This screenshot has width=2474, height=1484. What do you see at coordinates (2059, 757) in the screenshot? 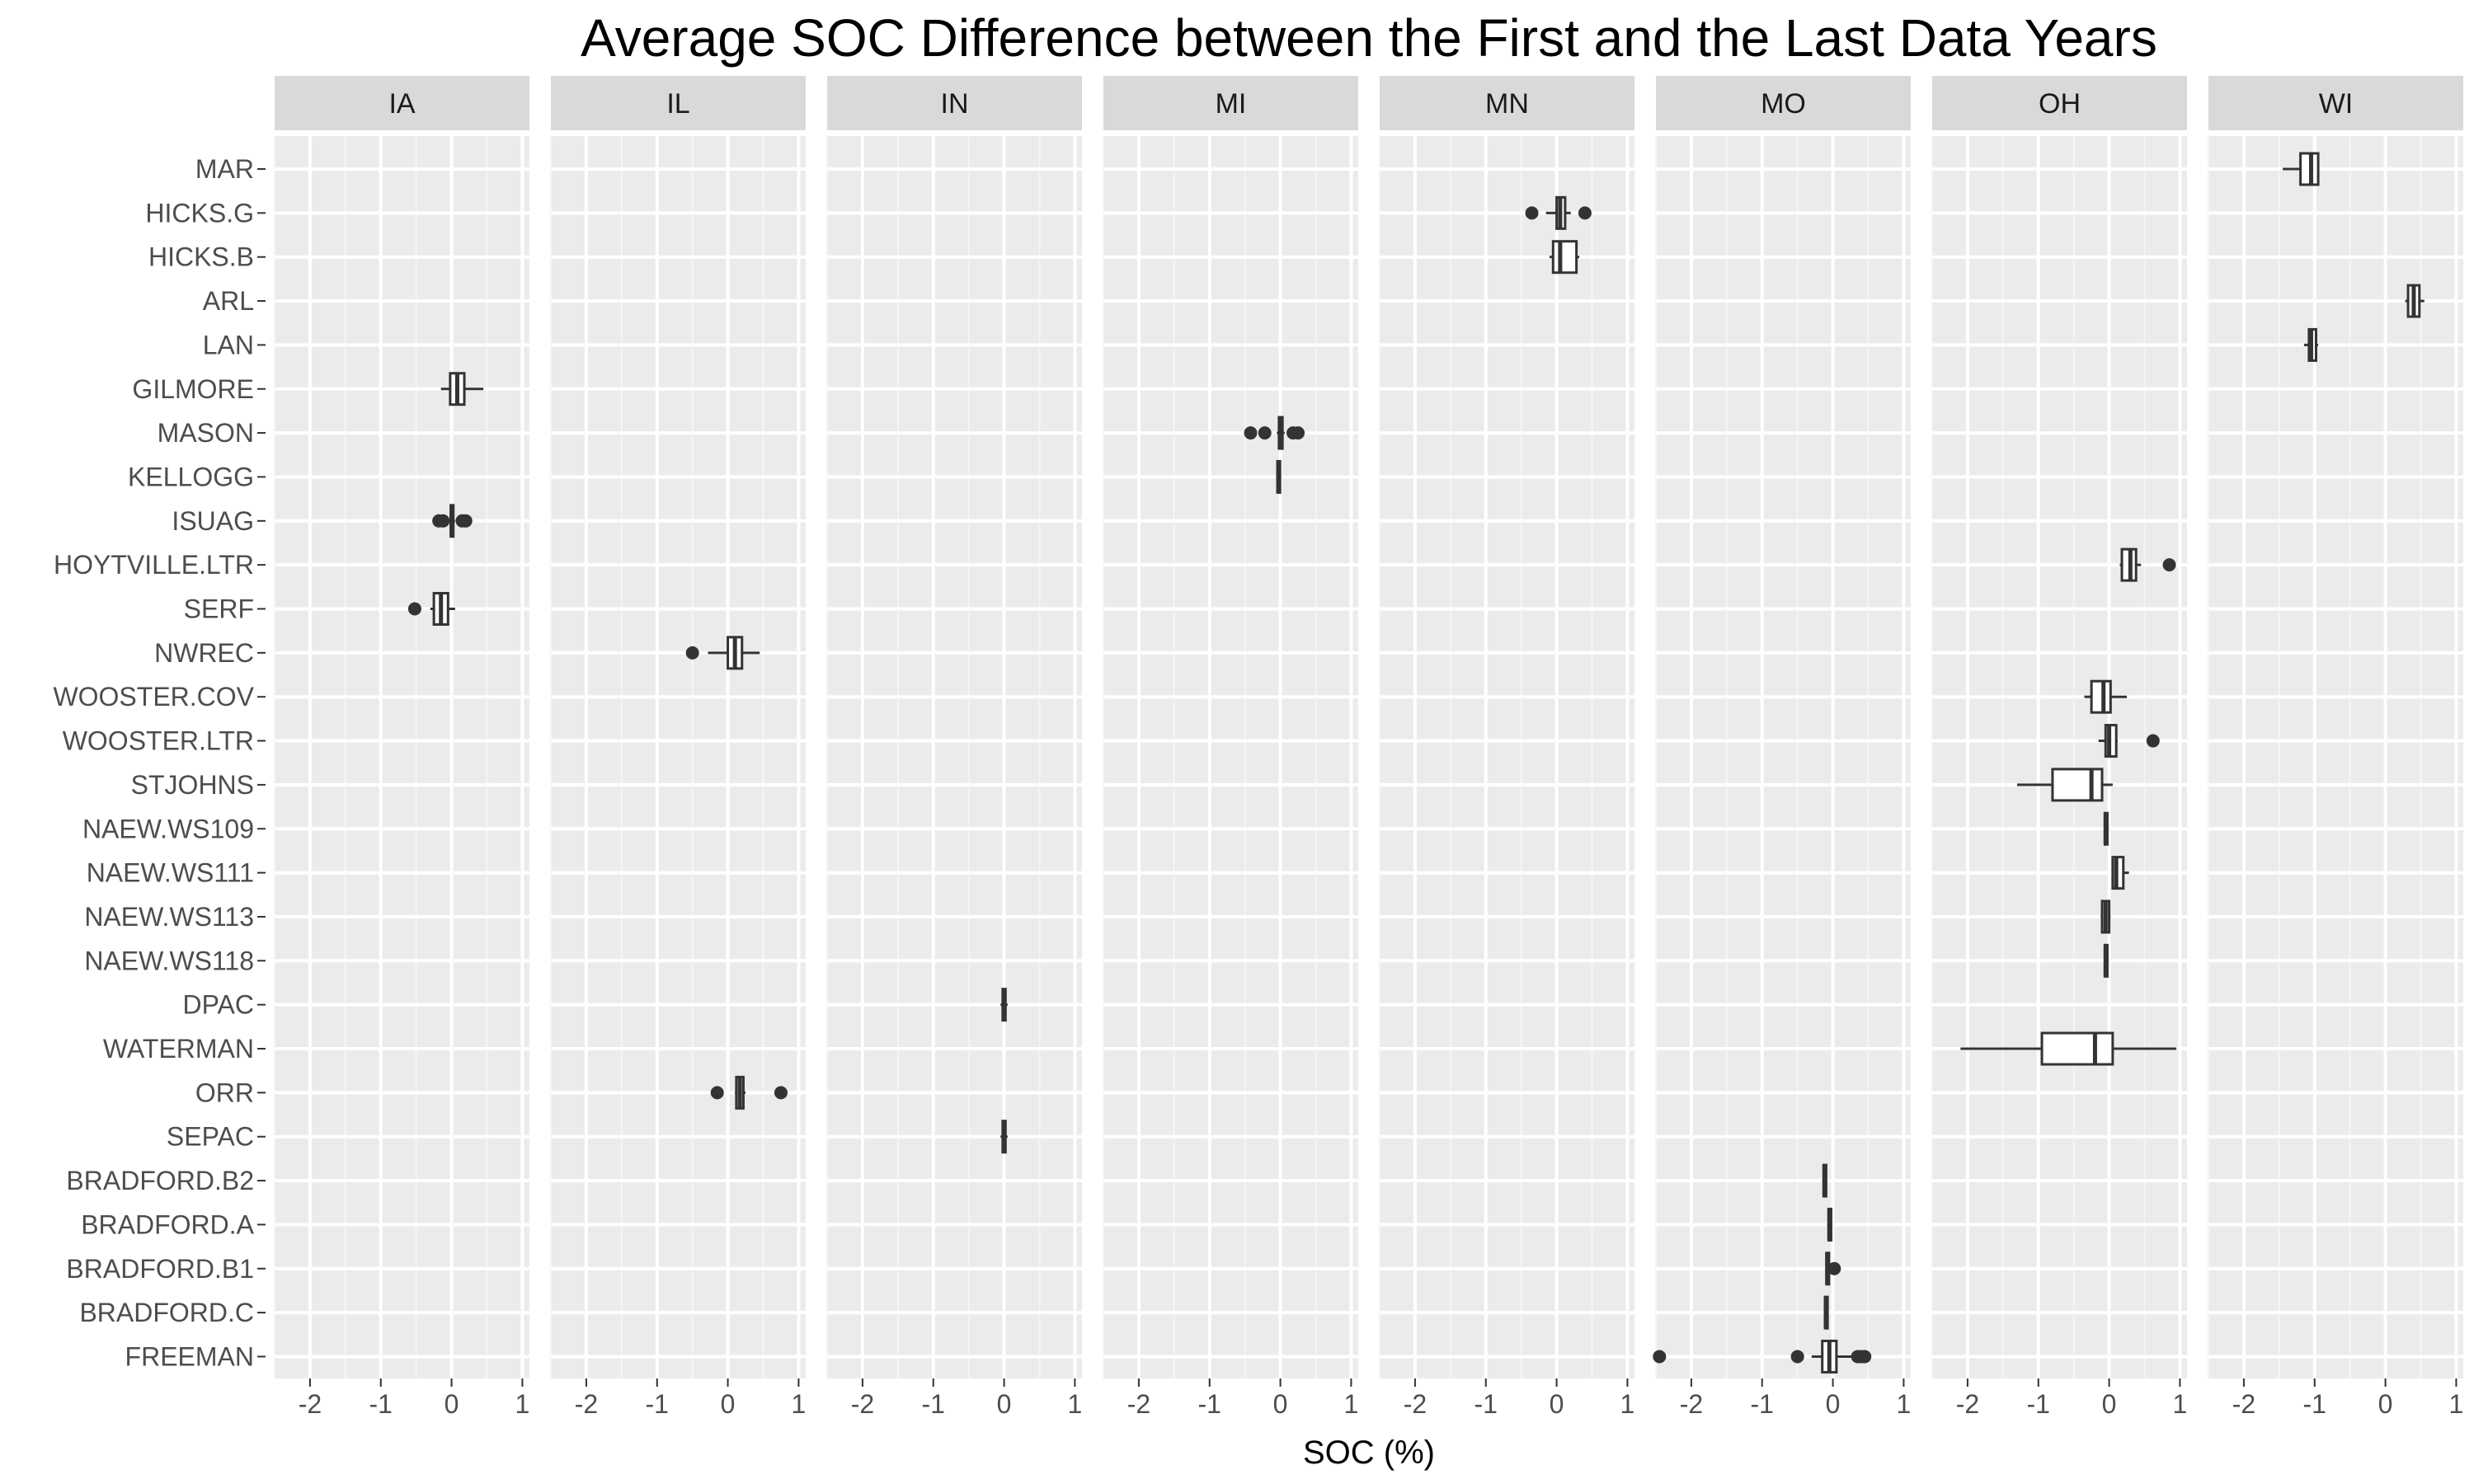
I see `facet-panel-oh` at bounding box center [2059, 757].